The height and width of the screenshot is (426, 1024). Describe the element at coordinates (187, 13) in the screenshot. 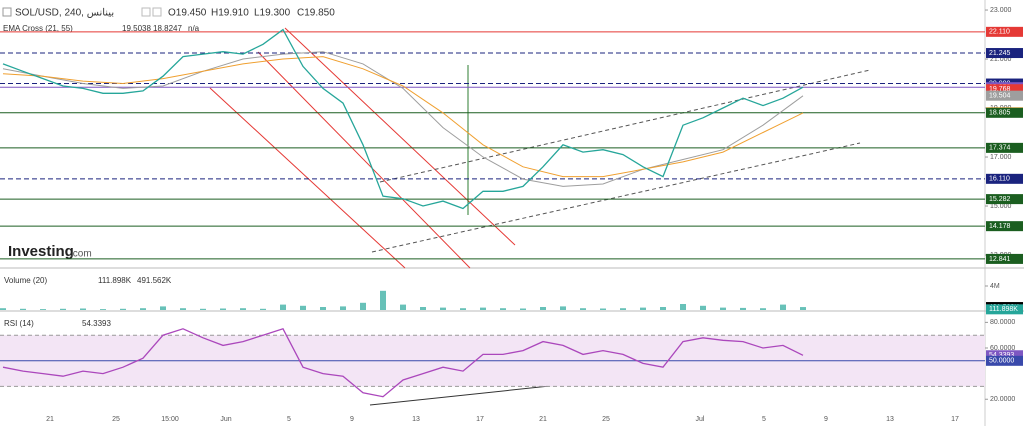

I see `open: O19.450` at that location.